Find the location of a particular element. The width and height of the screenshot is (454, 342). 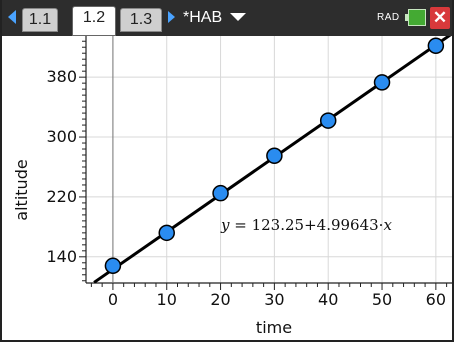

document-title: *HAB is located at coordinates (203, 17).